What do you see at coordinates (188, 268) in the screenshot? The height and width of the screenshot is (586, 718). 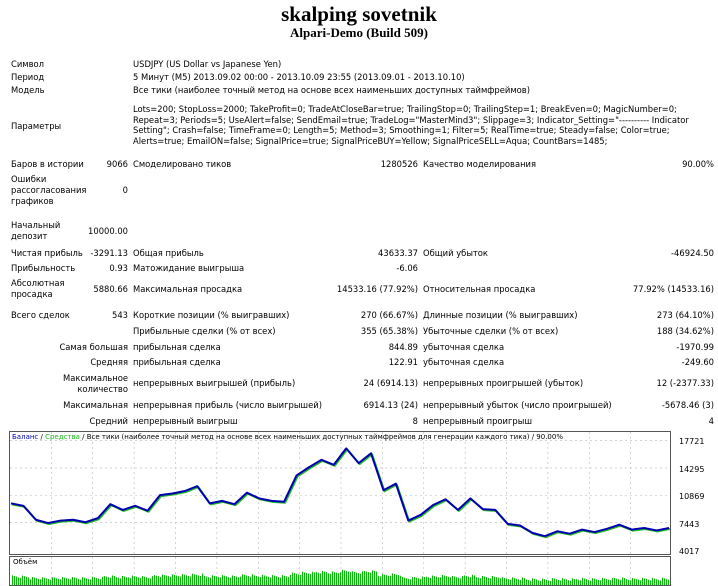 I see `expected-payoff-label: Матожидание выигрыша` at bounding box center [188, 268].